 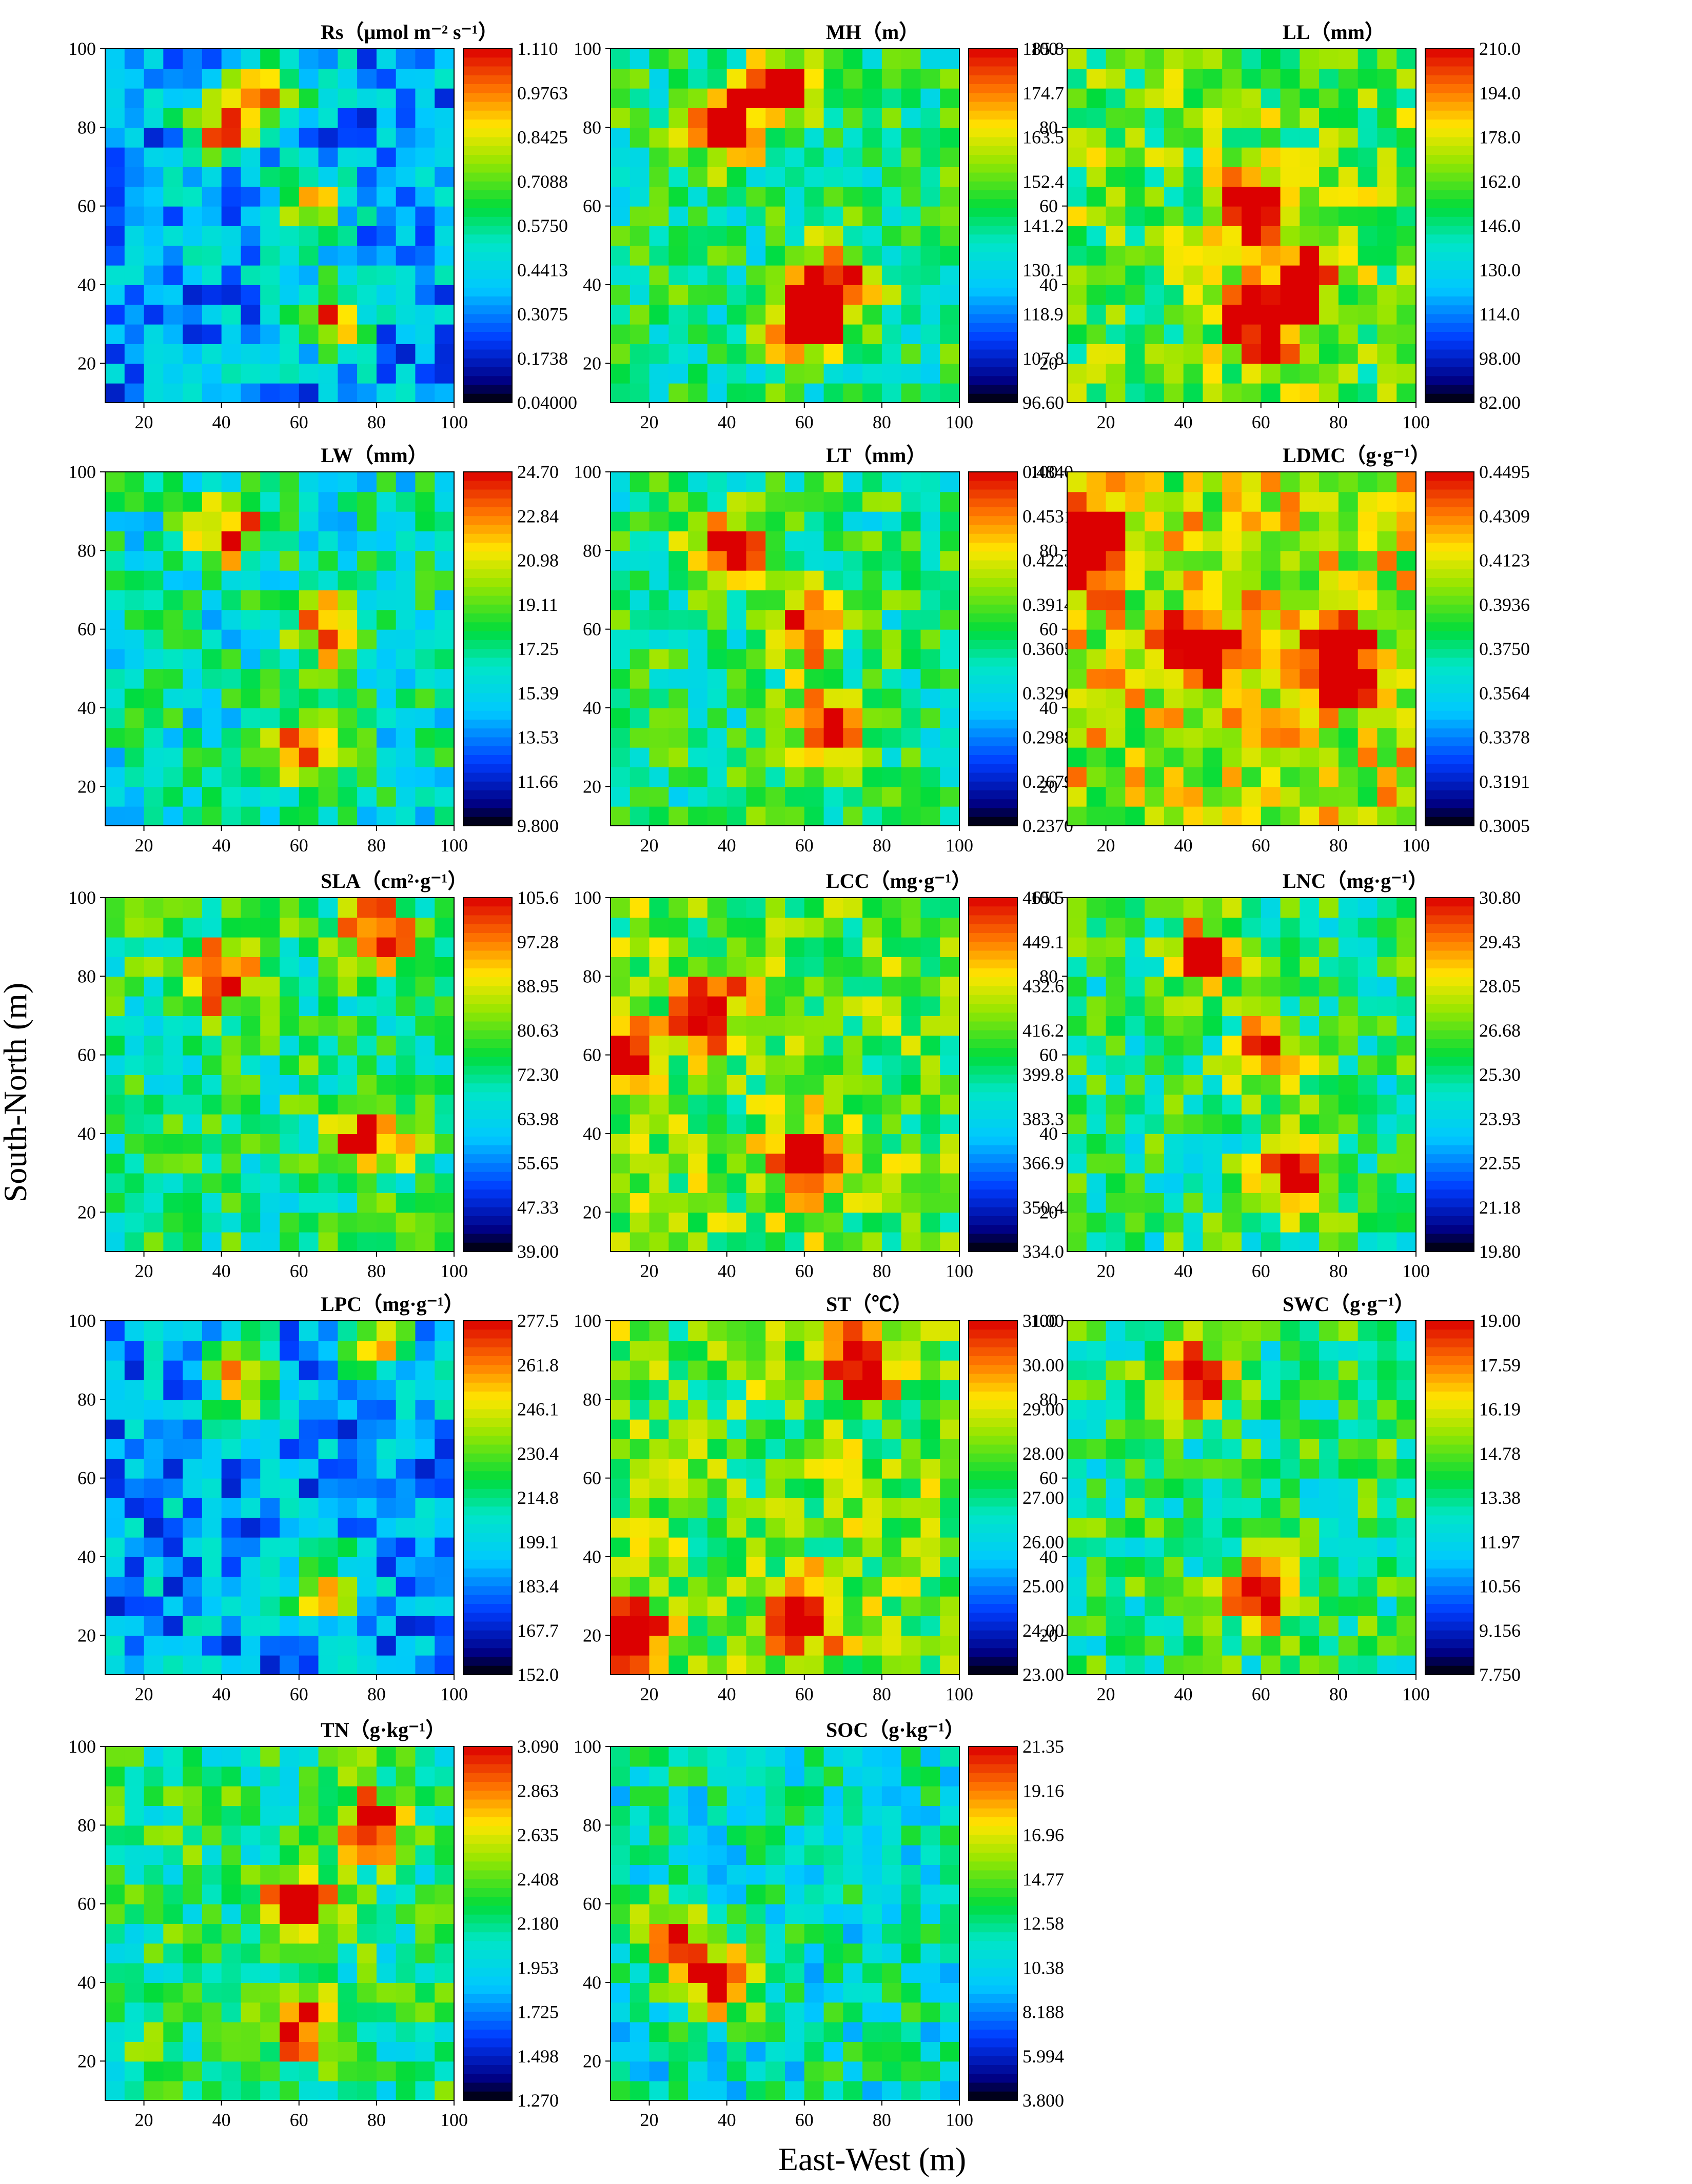 I want to click on x-tick-label: 60, so click(x=1261, y=1694).